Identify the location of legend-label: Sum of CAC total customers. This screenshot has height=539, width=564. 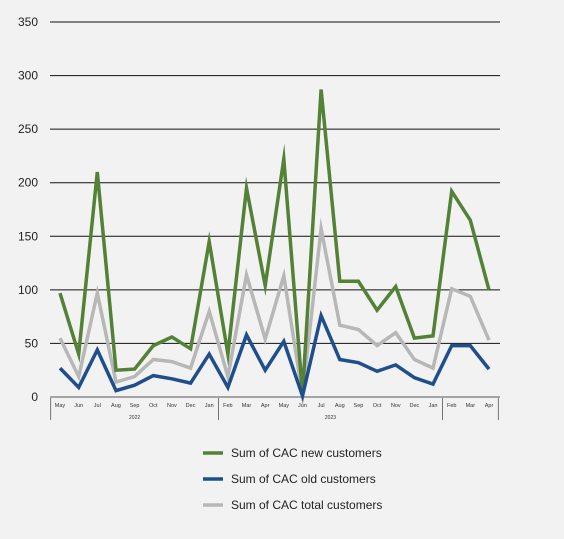
(306, 505).